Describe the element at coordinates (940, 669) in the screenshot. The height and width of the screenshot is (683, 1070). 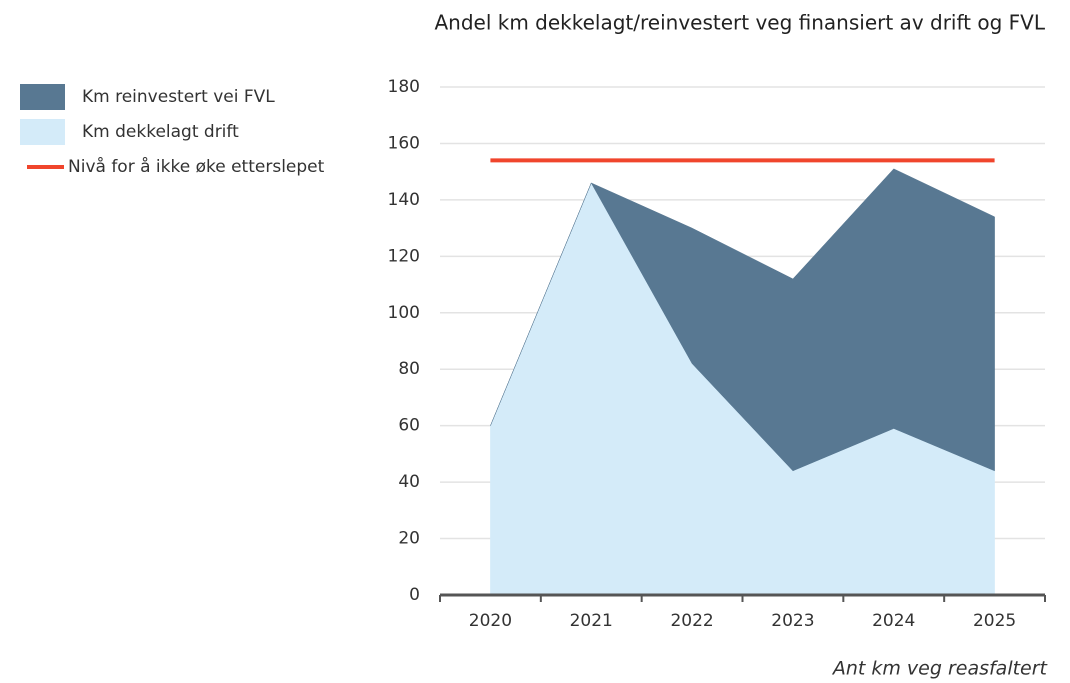
I see `x-axis-label: Ant km veg reasfaltert` at that location.